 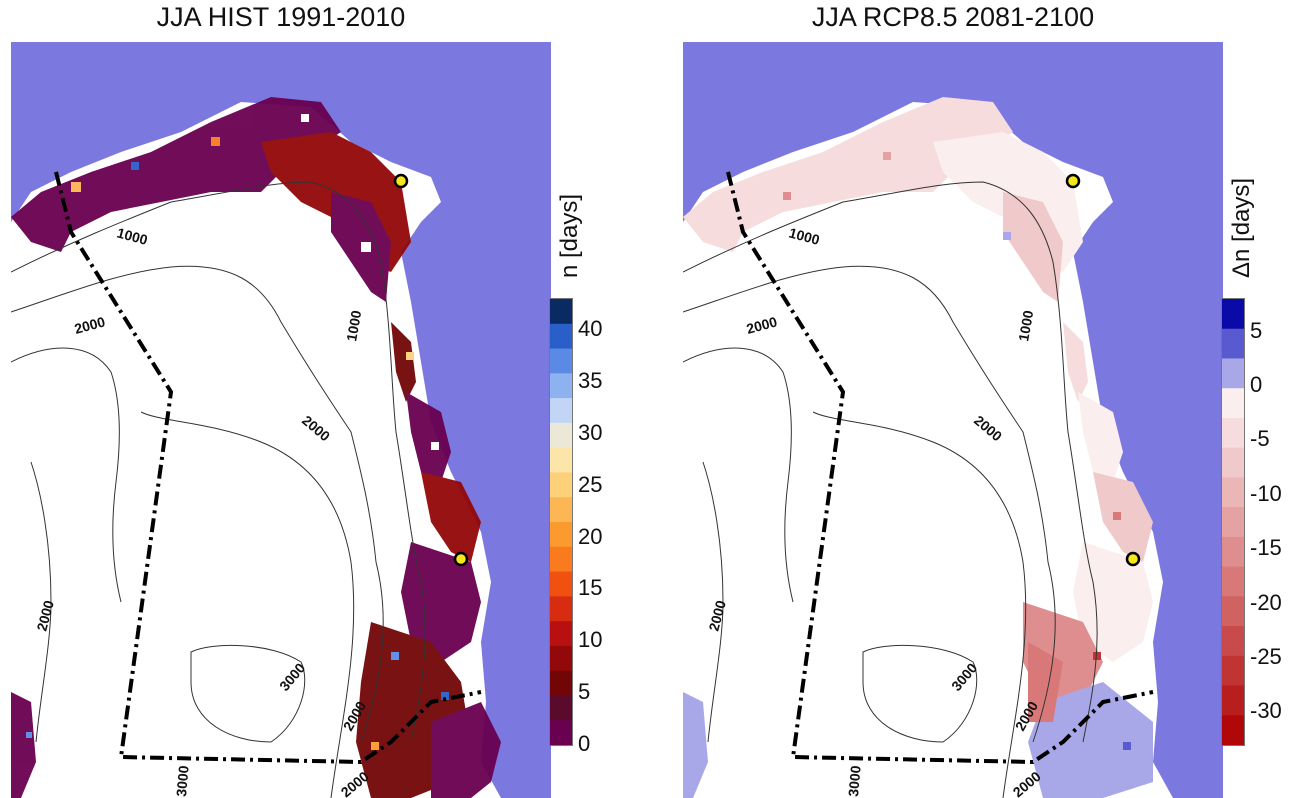 I want to click on left-panel-title: JJA HIST 1991-2010, so click(x=281, y=17).